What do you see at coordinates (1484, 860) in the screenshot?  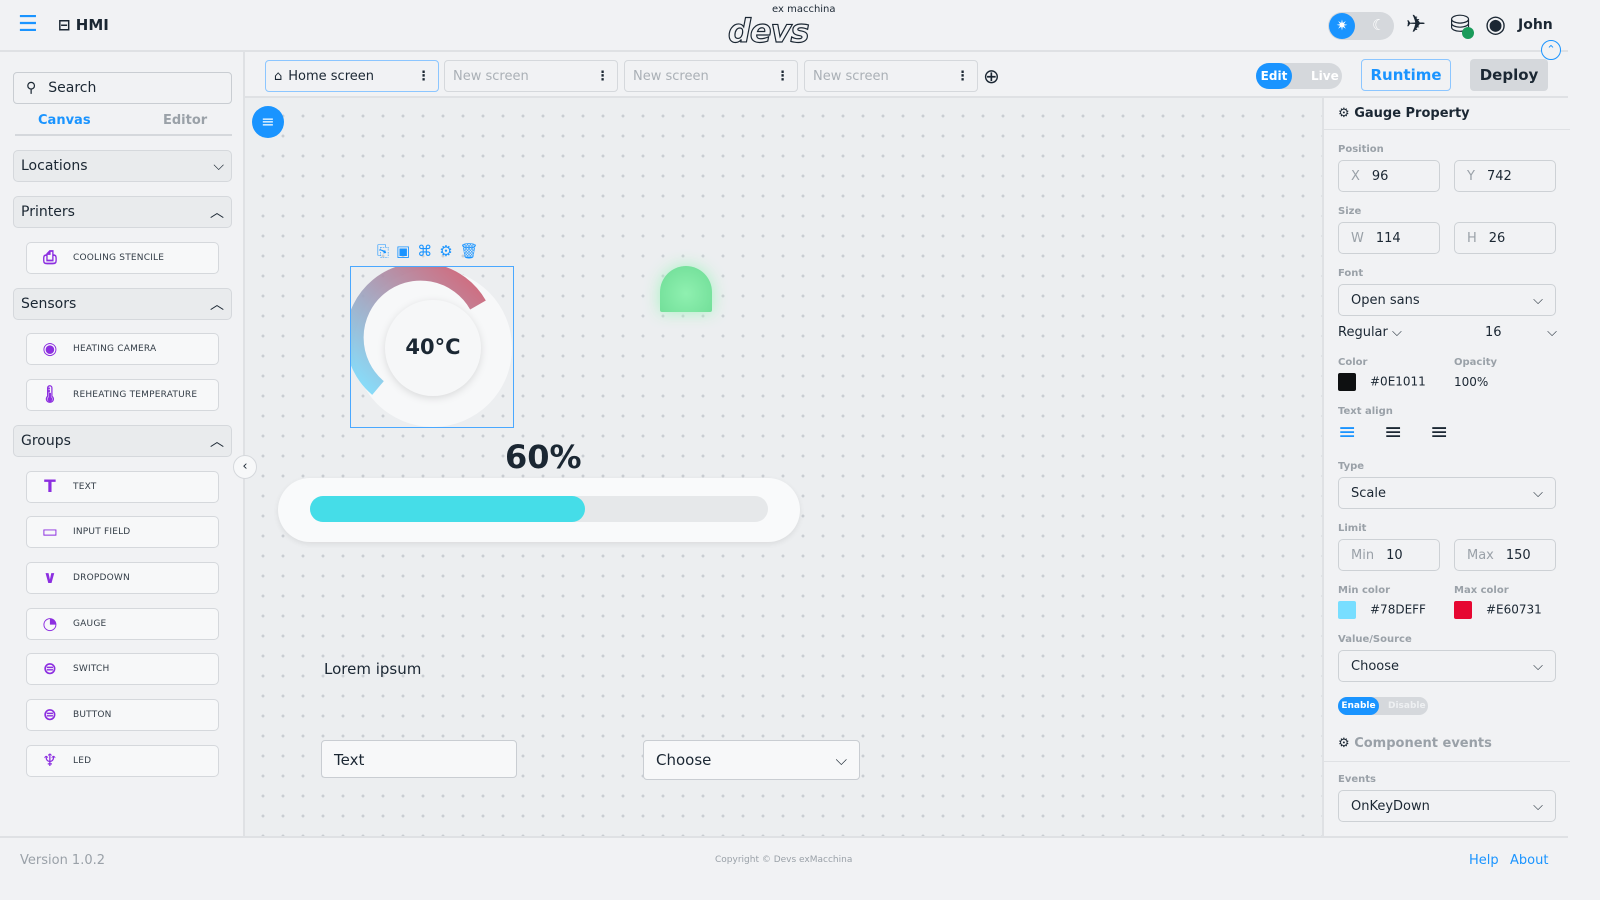 I see `help-link: Help` at bounding box center [1484, 860].